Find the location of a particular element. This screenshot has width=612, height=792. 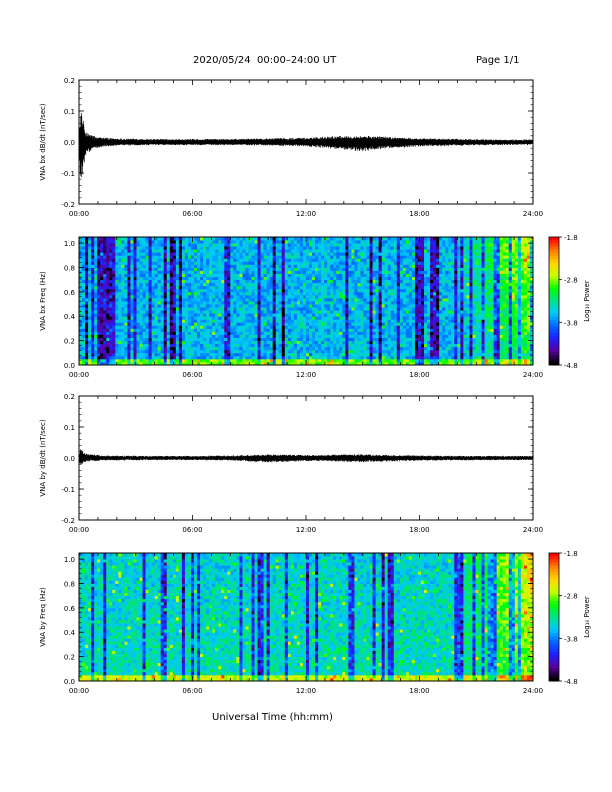

y-axis-label: VNA by dB/dt (nT/sec) is located at coordinates (43, 457).